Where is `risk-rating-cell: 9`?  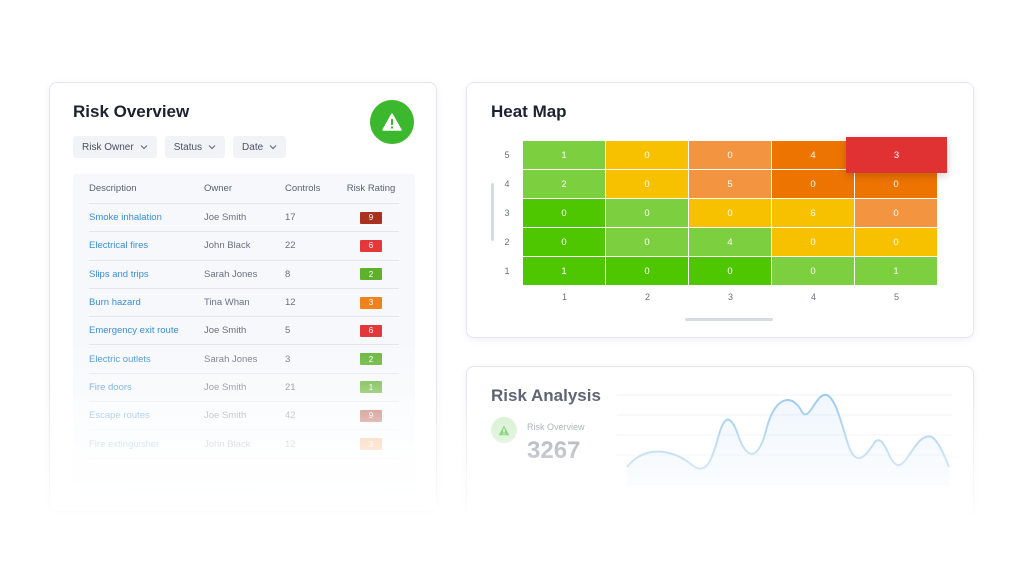
risk-rating-cell: 9 is located at coordinates (371, 217).